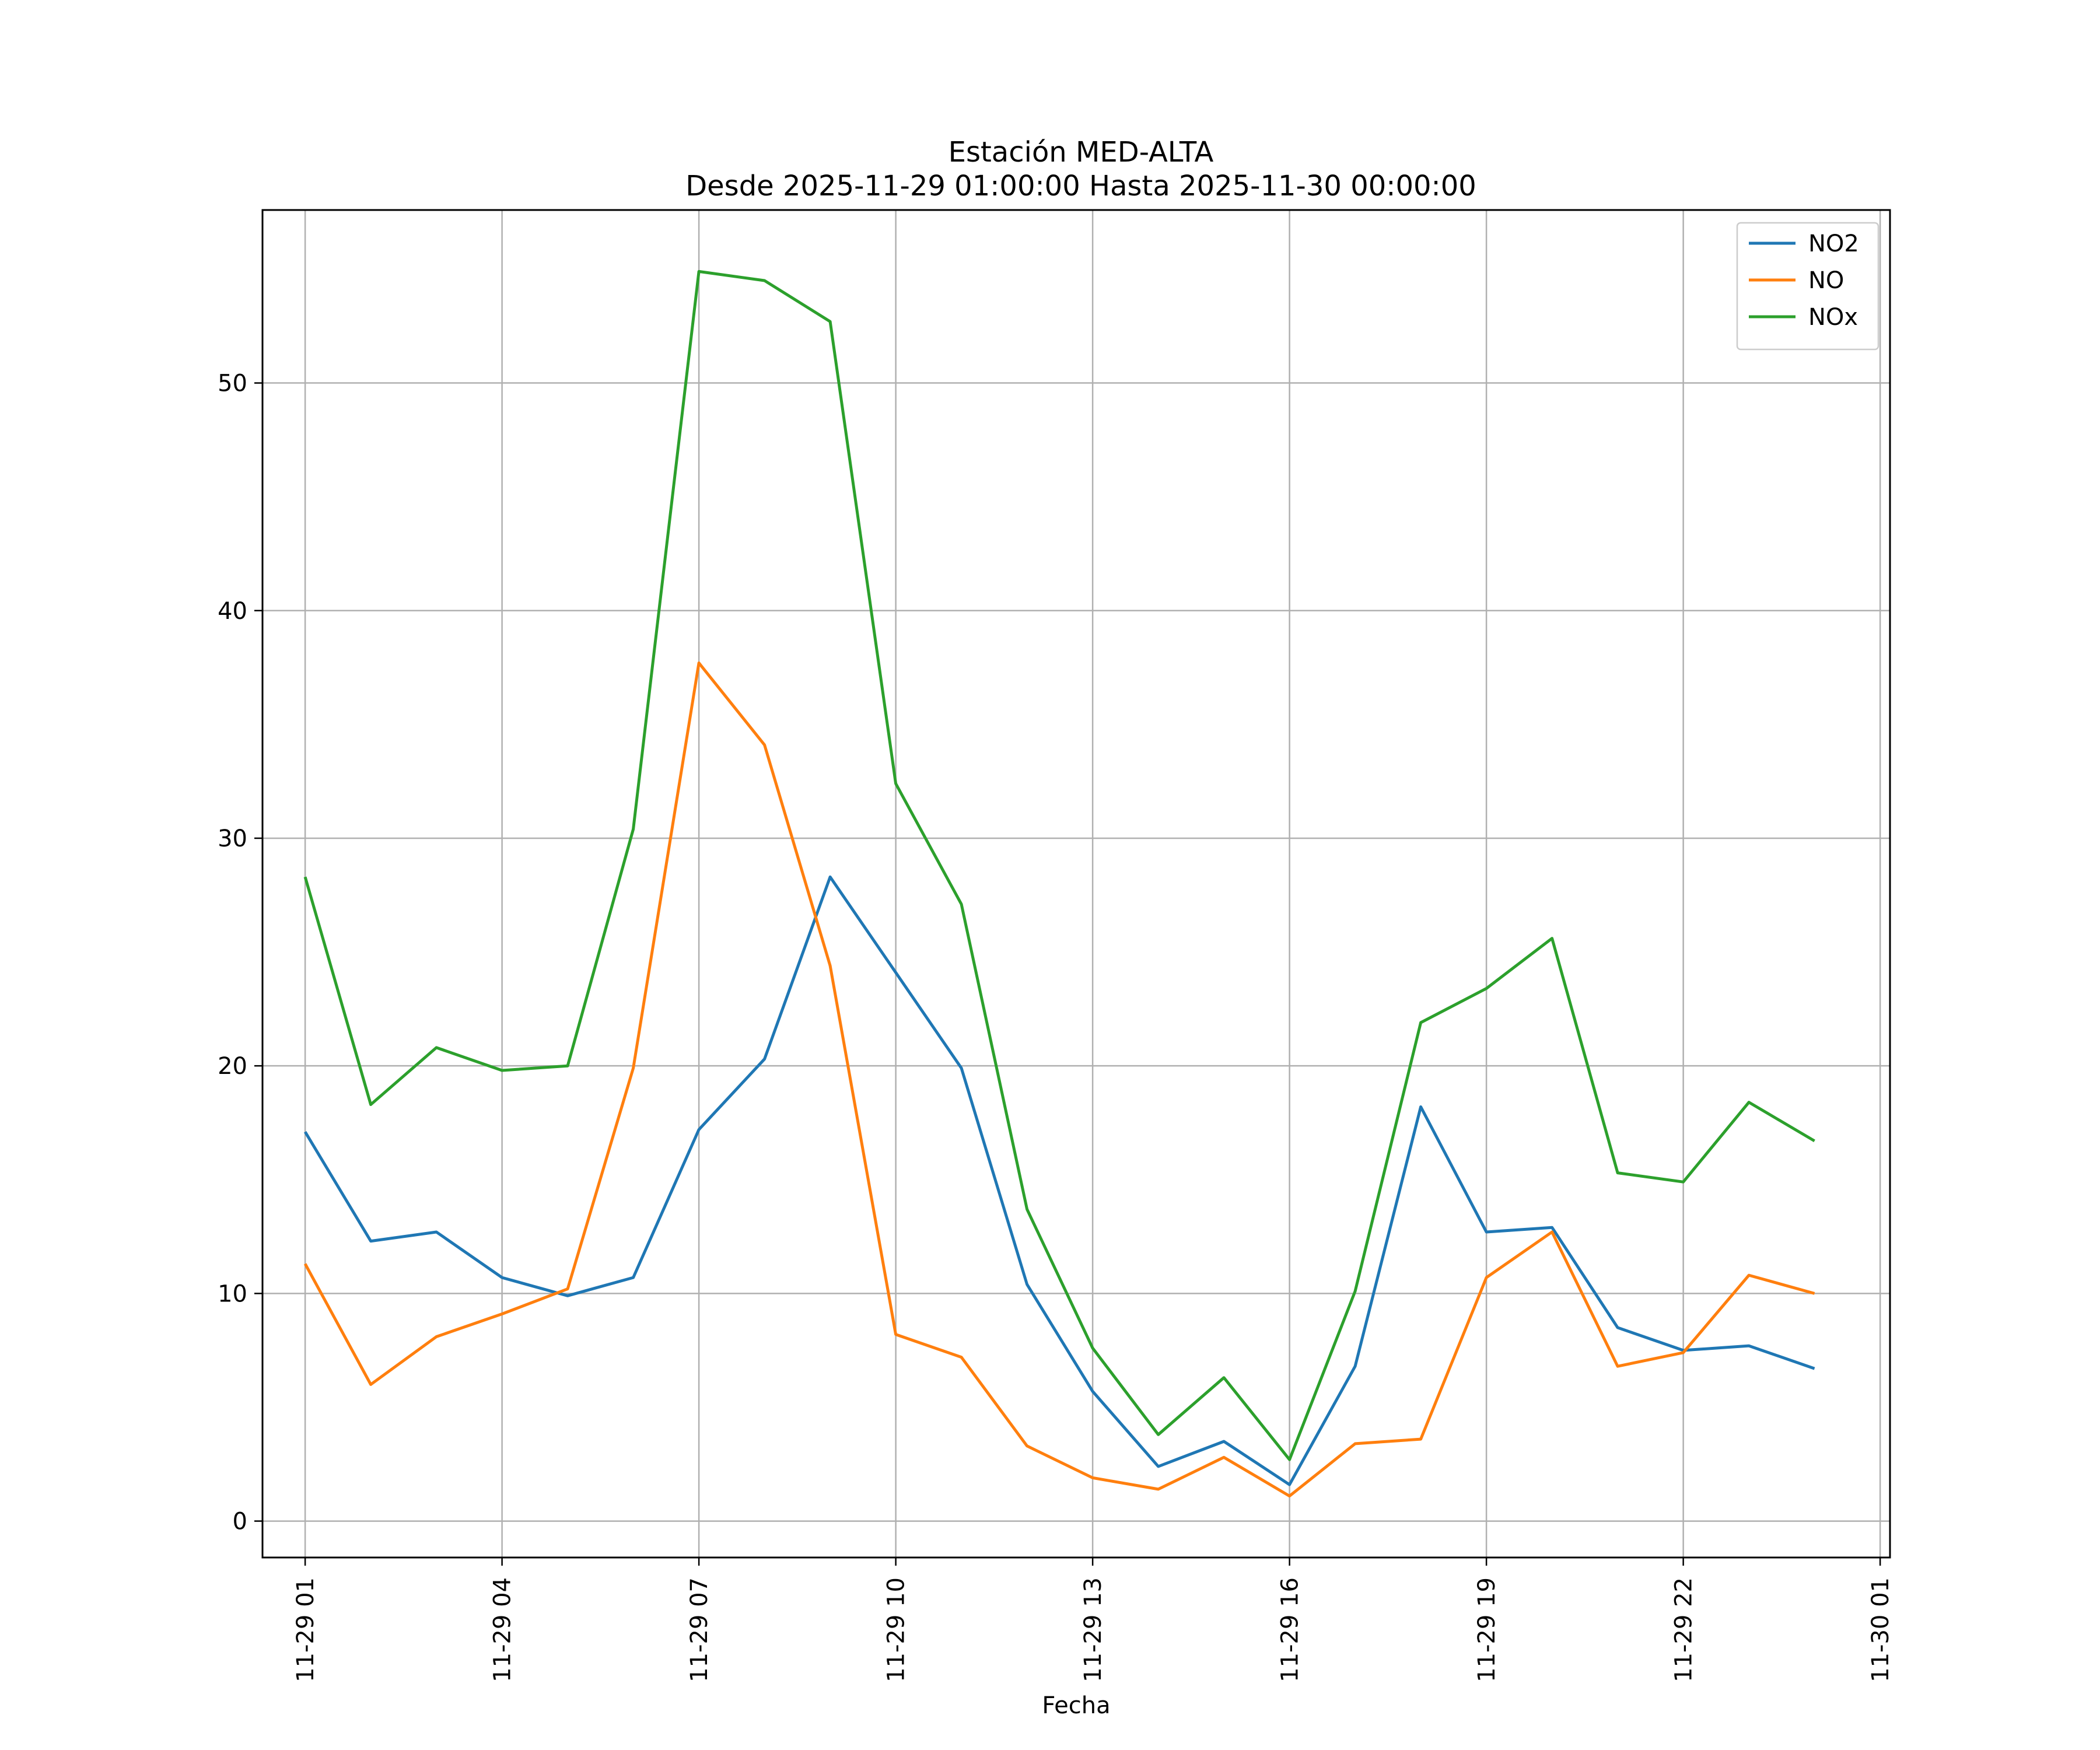 This screenshot has width=2100, height=1750. I want to click on y-axis: 0 10 20 30 40 50, so click(240, 952).